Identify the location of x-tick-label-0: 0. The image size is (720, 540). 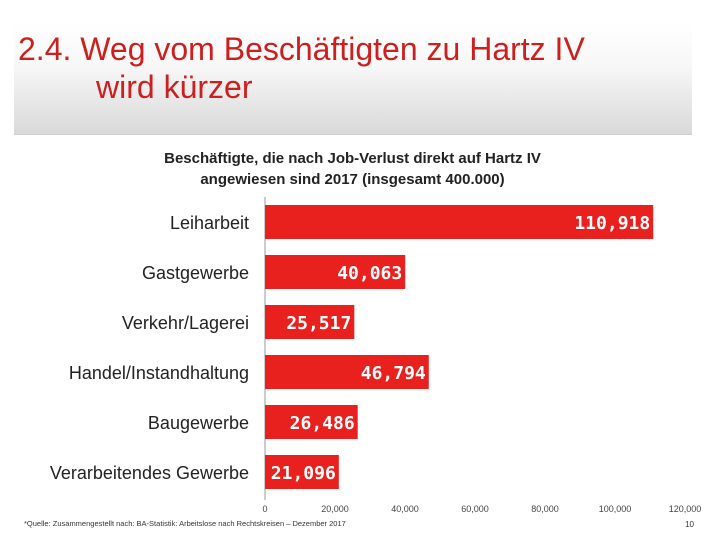
(264, 509).